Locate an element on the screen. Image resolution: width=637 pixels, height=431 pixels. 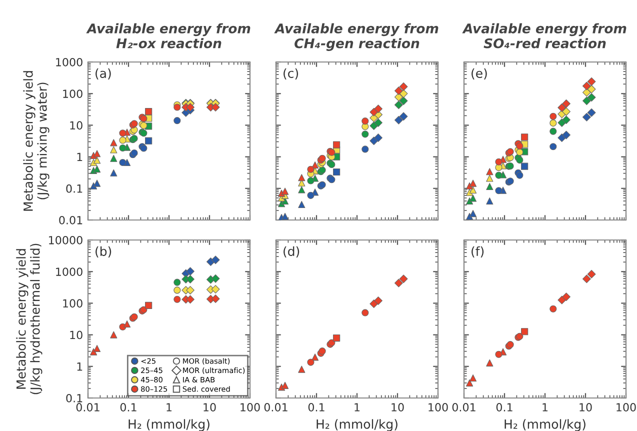
annotation: (c) is located at coordinates (291, 74).